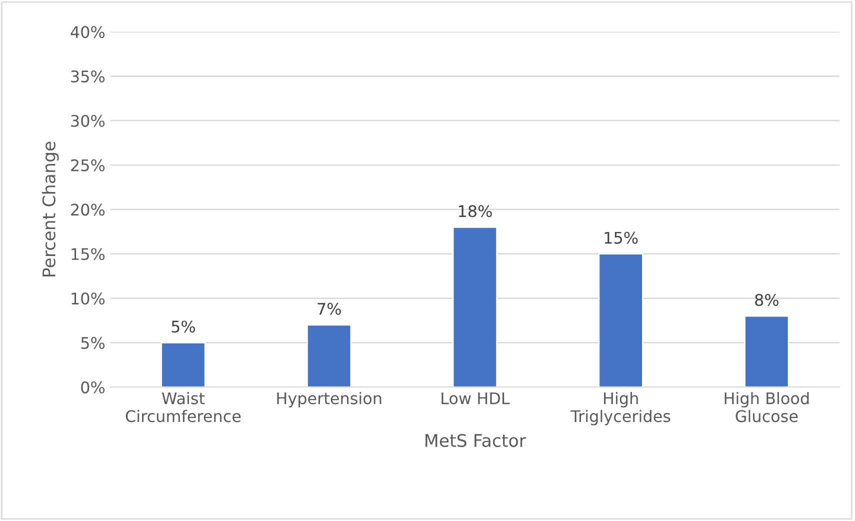 The height and width of the screenshot is (521, 855). What do you see at coordinates (93, 387) in the screenshot?
I see `y-tick-label: 0%` at bounding box center [93, 387].